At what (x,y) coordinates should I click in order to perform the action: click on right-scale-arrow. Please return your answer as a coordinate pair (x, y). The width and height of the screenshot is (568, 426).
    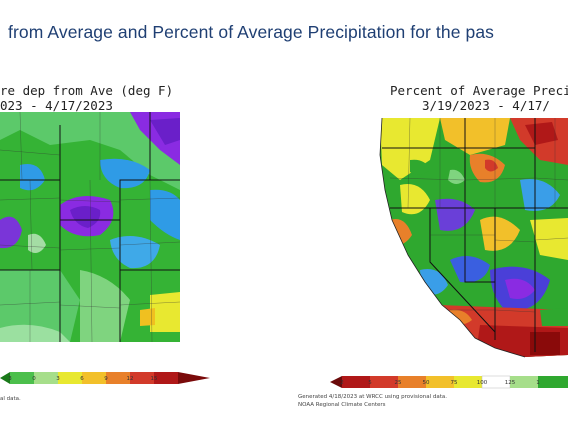
    Looking at the image, I should click on (336, 382).